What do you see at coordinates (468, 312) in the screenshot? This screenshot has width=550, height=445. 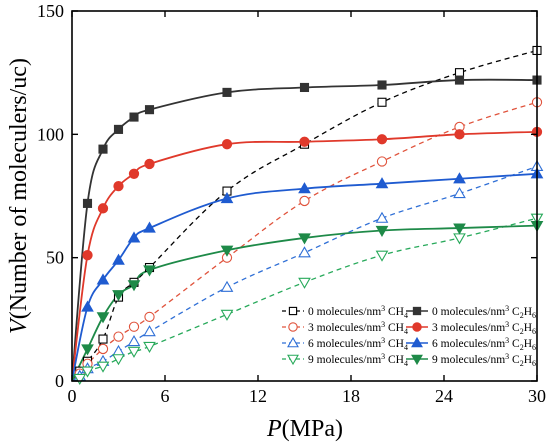 I see `legend-label-prefix: 0 molecules/nm` at bounding box center [468, 312].